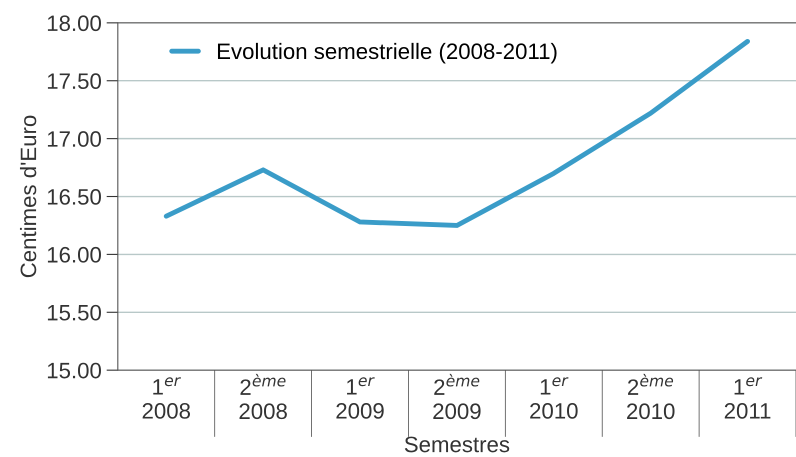 Image resolution: width=796 pixels, height=457 pixels. Describe the element at coordinates (74, 254) in the screenshot. I see `y-tick-label: 16.00` at that location.